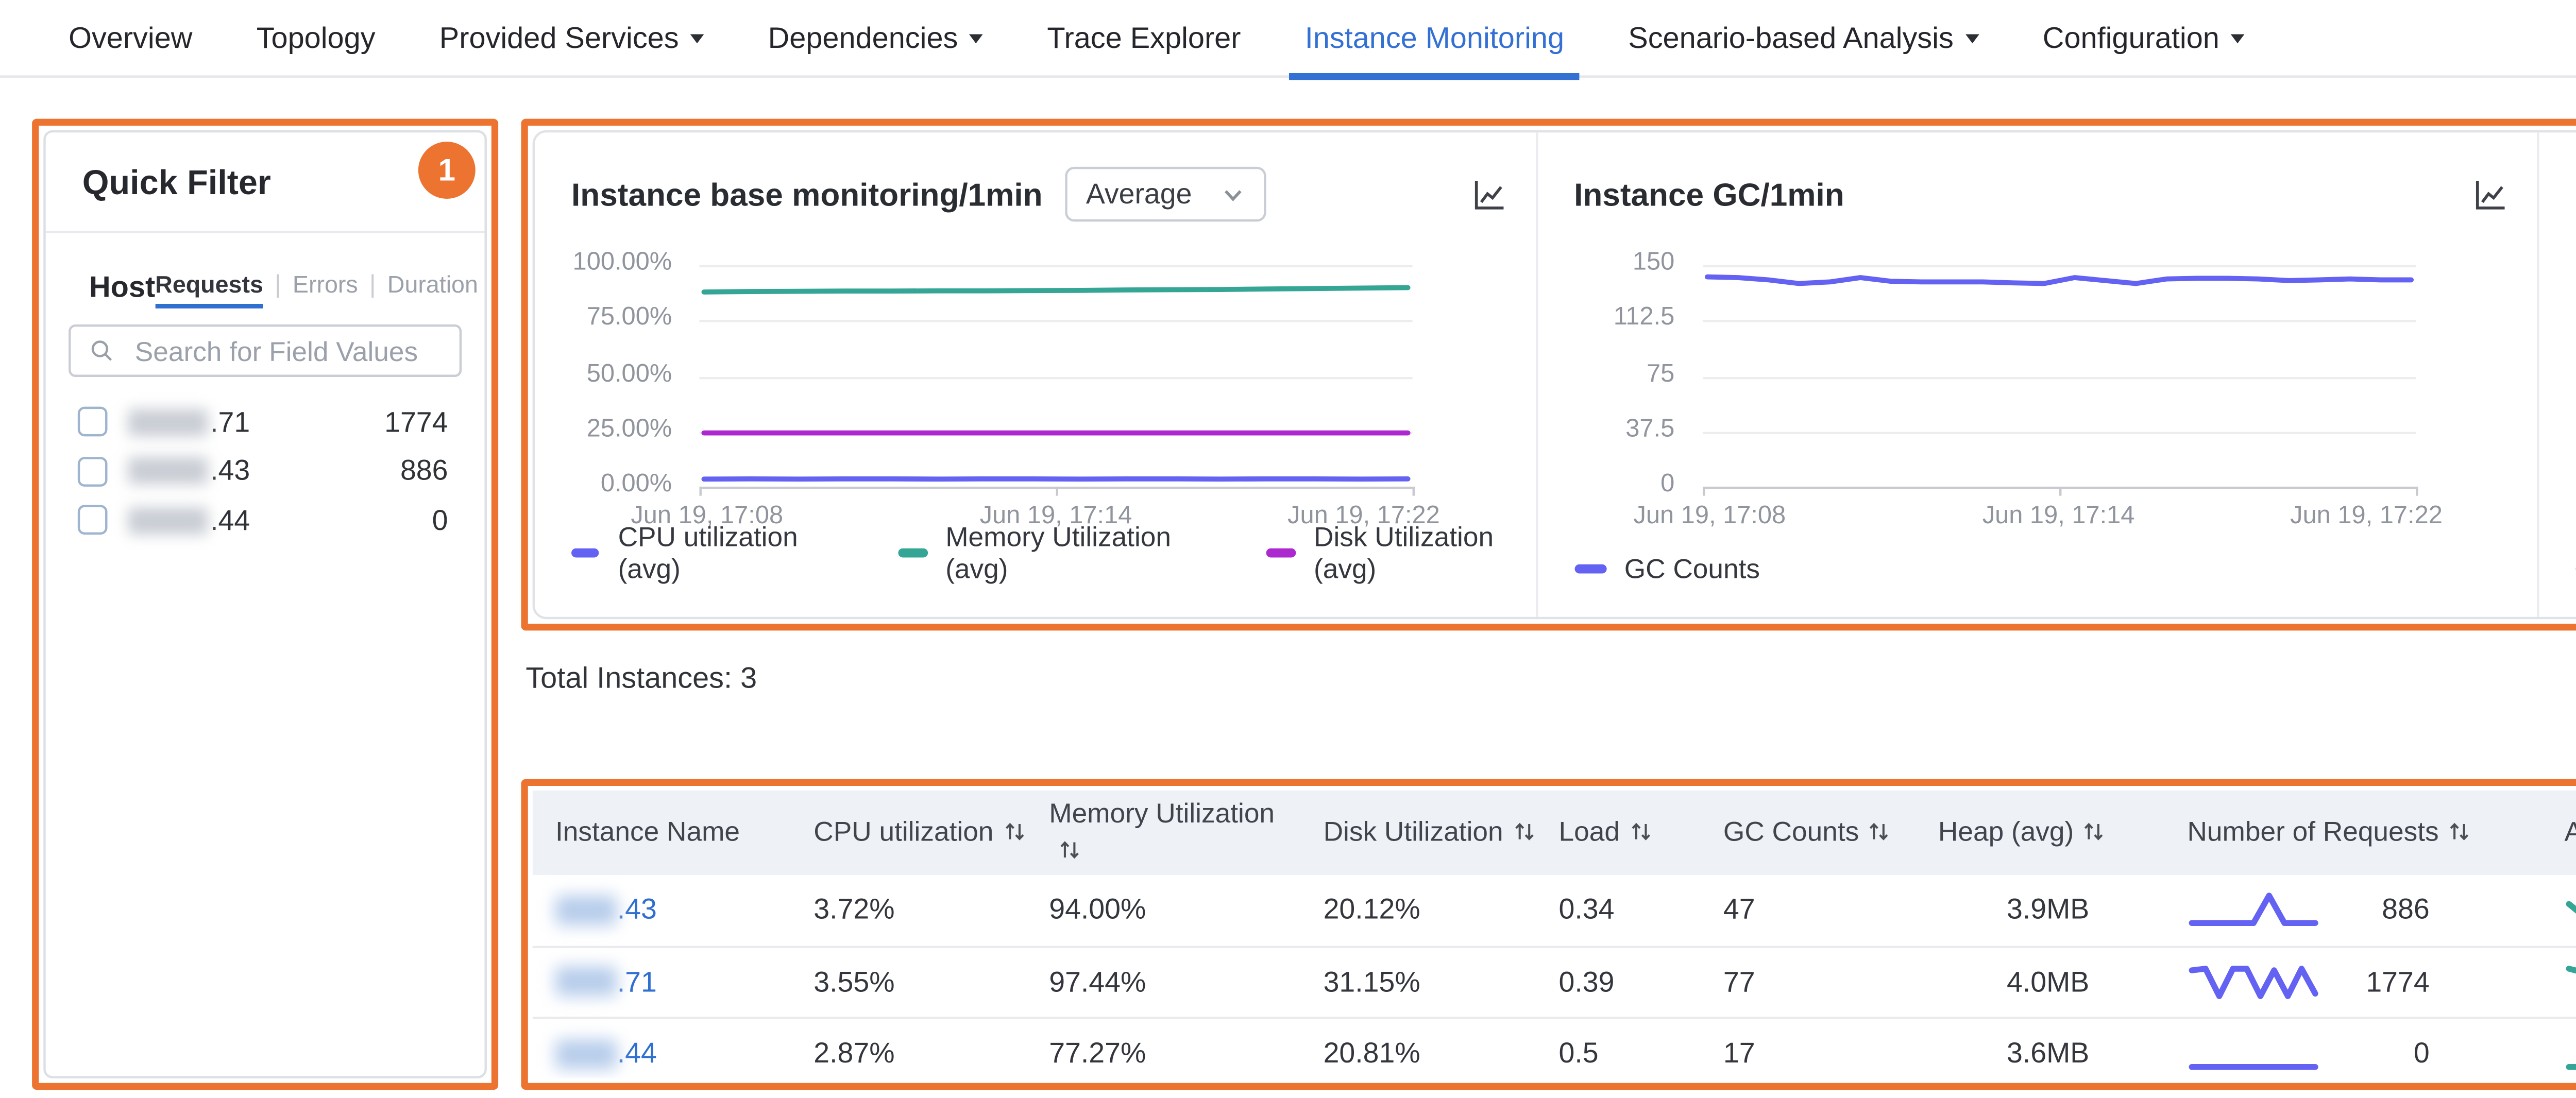  I want to click on legend-item-cpu-utilization-avg: CPU utilization (avg), so click(705, 553).